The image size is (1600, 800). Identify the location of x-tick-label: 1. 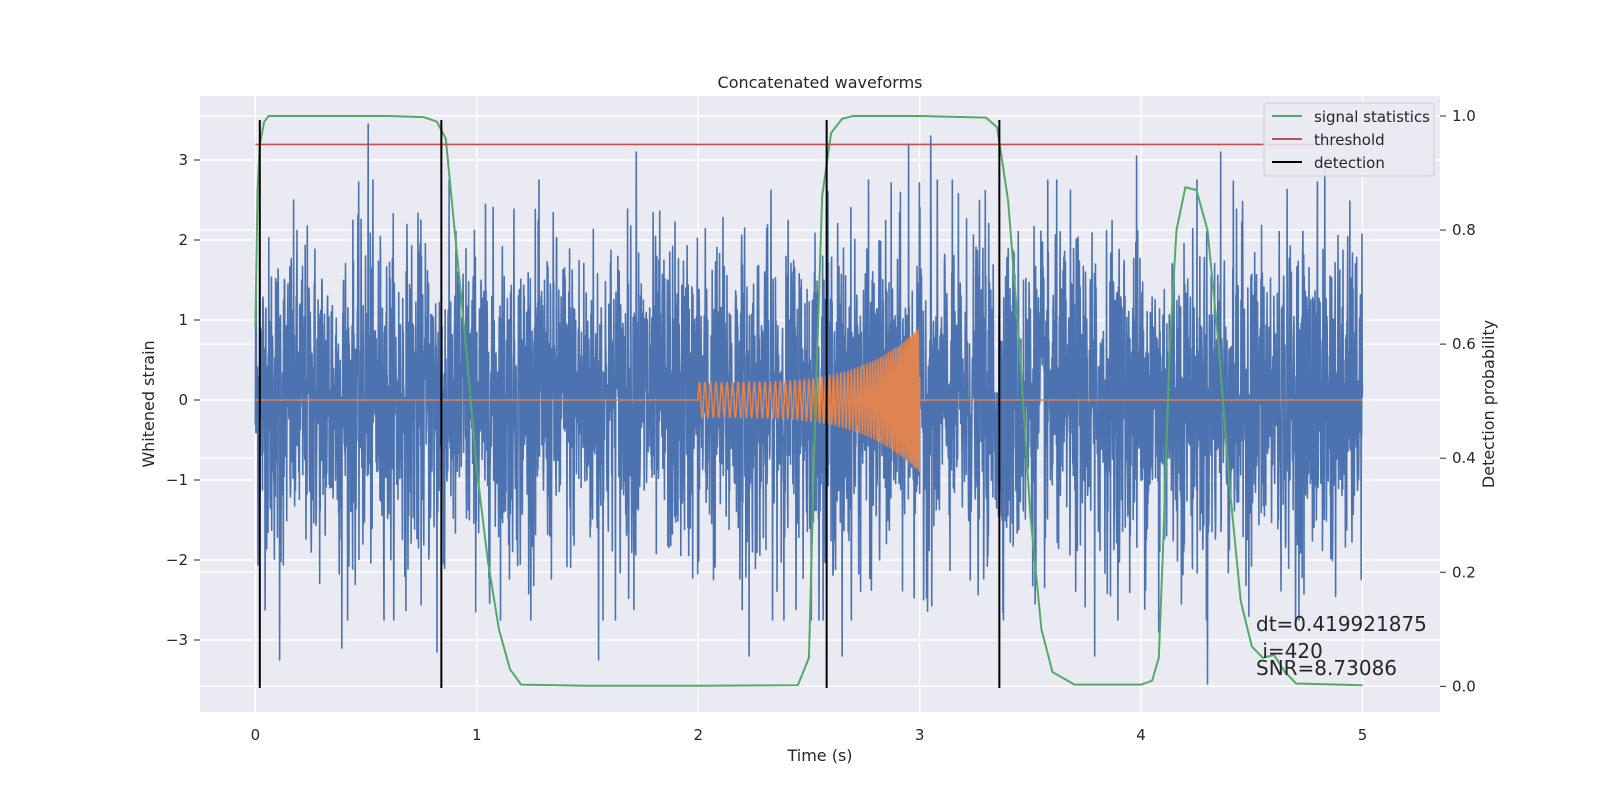
(477, 735).